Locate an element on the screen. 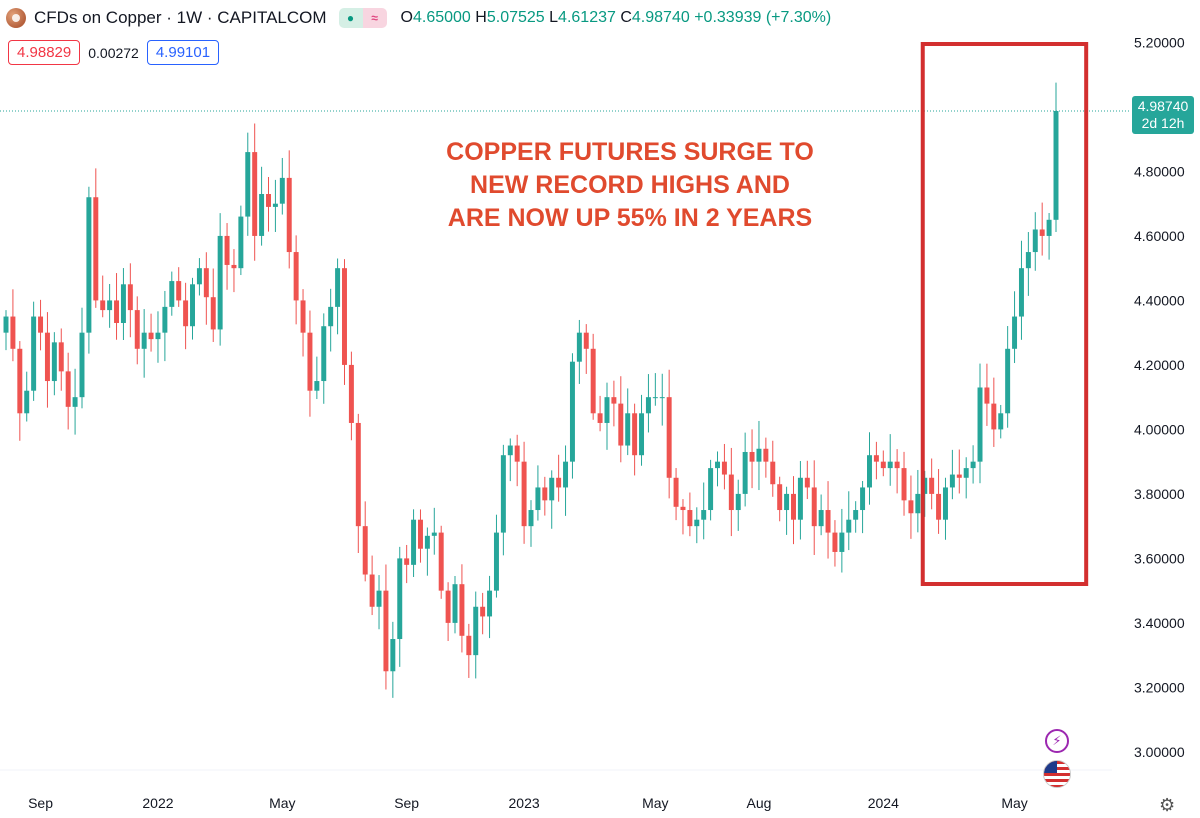 This screenshot has height=818, width=1200. status-pill: ● ≈ is located at coordinates (362, 18).